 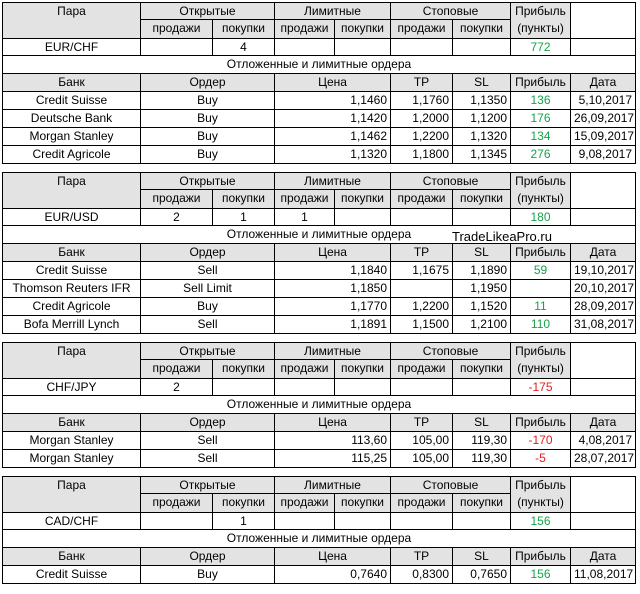 I want to click on order-profit, so click(x=540, y=288).